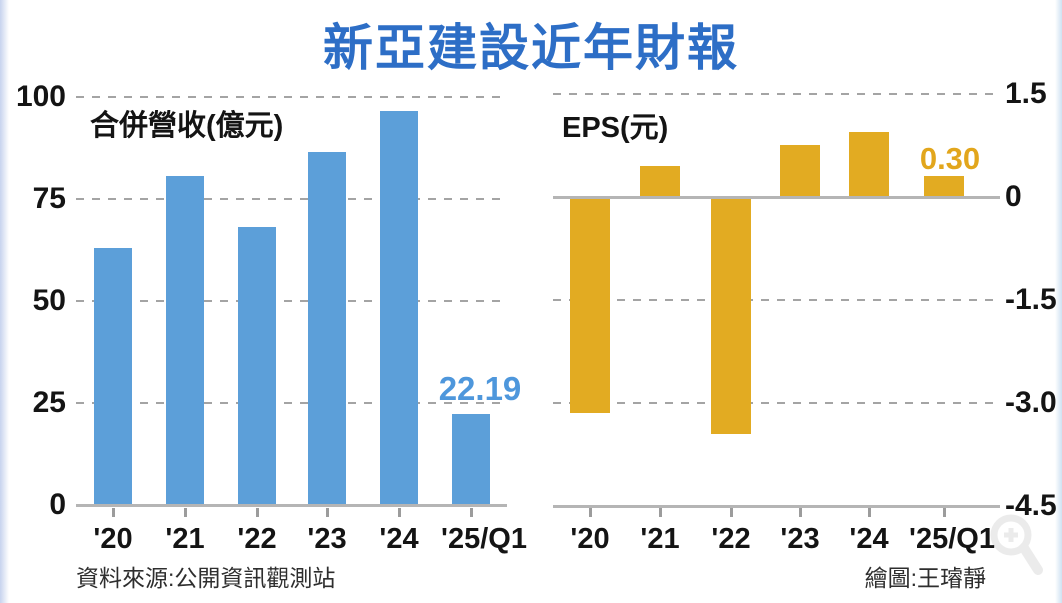 The height and width of the screenshot is (603, 1062). I want to click on eps-chart-y-tick-label: -3.0, so click(1031, 402).